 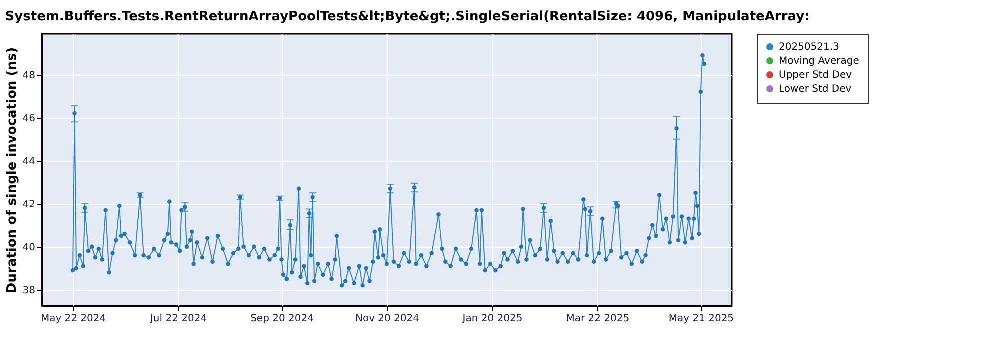 What do you see at coordinates (809, 47) in the screenshot?
I see `legend-label: 20250521.3` at bounding box center [809, 47].